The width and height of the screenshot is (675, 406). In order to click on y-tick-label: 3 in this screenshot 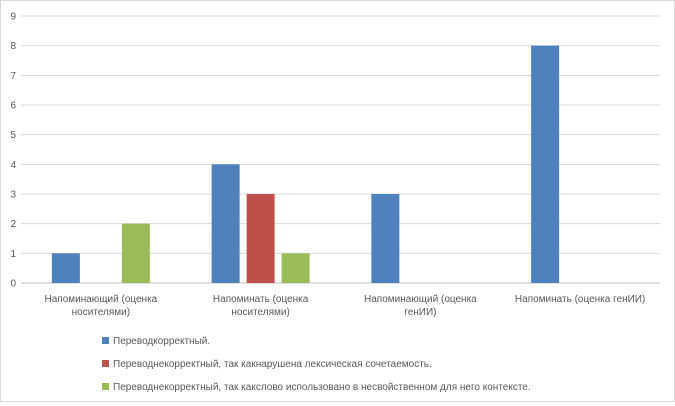, I will do `click(13, 195)`.